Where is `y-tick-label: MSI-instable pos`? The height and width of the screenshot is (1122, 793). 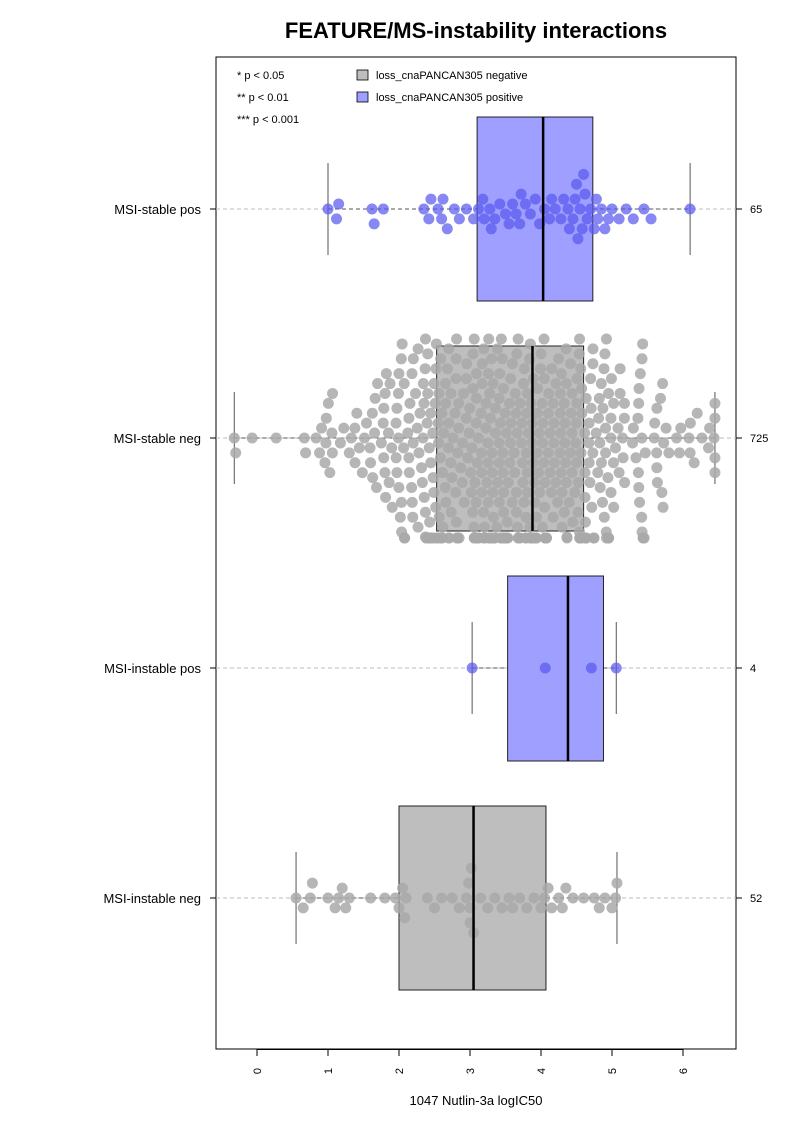
y-tick-label: MSI-instable pos is located at coordinates (152, 668).